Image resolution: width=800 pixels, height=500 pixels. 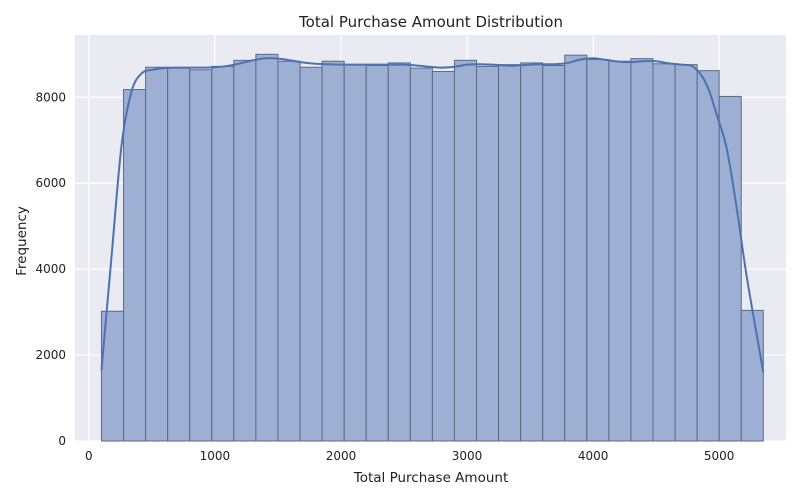 What do you see at coordinates (62, 441) in the screenshot?
I see `y-tick-label: 0` at bounding box center [62, 441].